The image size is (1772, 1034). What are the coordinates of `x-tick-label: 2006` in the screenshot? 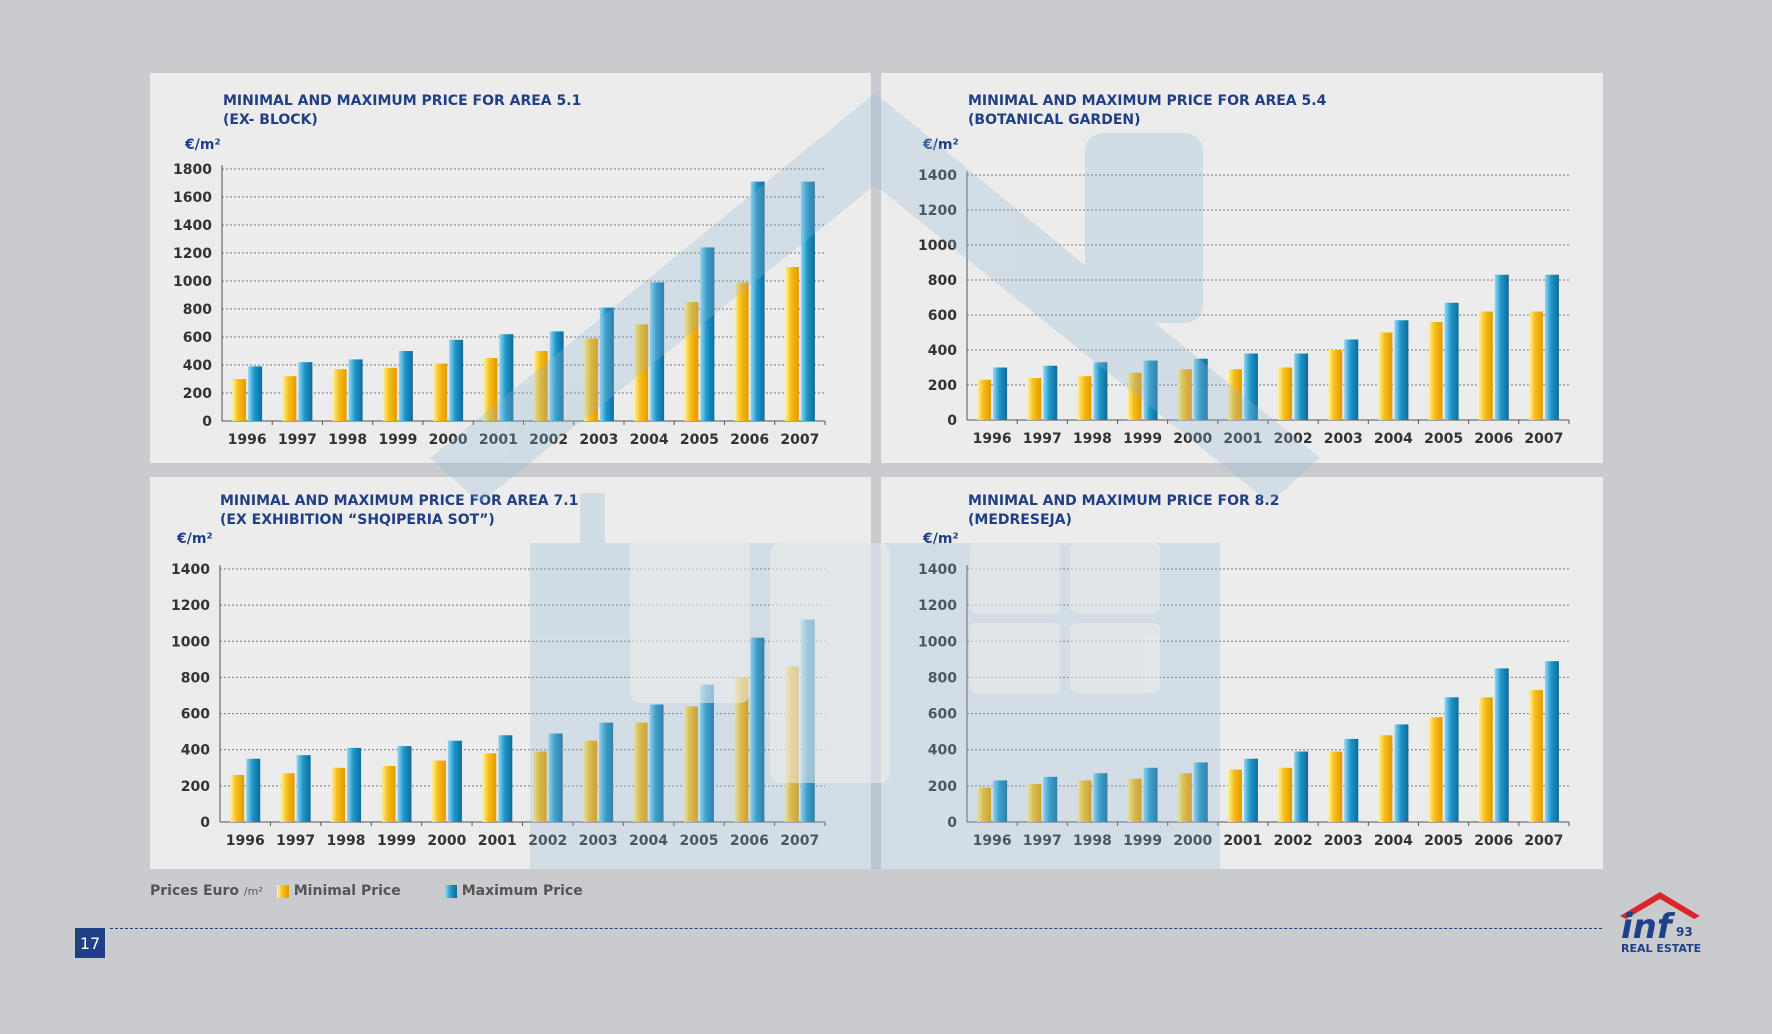 It's located at (1493, 439).